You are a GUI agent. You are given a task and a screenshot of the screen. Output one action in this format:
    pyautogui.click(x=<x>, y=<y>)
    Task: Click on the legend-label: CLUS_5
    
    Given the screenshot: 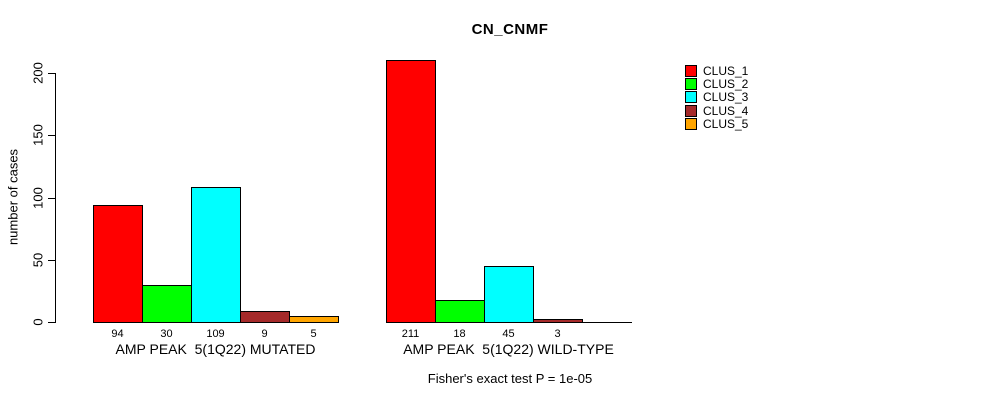 What is the action you would take?
    pyautogui.click(x=726, y=123)
    